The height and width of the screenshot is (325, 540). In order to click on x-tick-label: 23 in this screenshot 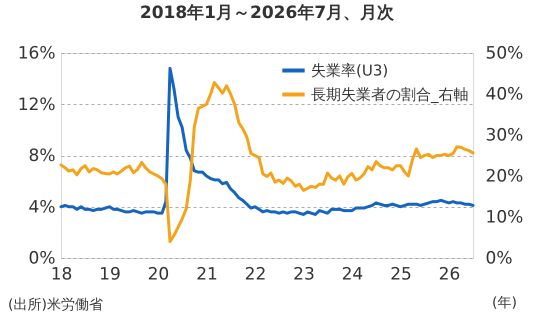, I will do `click(304, 274)`.